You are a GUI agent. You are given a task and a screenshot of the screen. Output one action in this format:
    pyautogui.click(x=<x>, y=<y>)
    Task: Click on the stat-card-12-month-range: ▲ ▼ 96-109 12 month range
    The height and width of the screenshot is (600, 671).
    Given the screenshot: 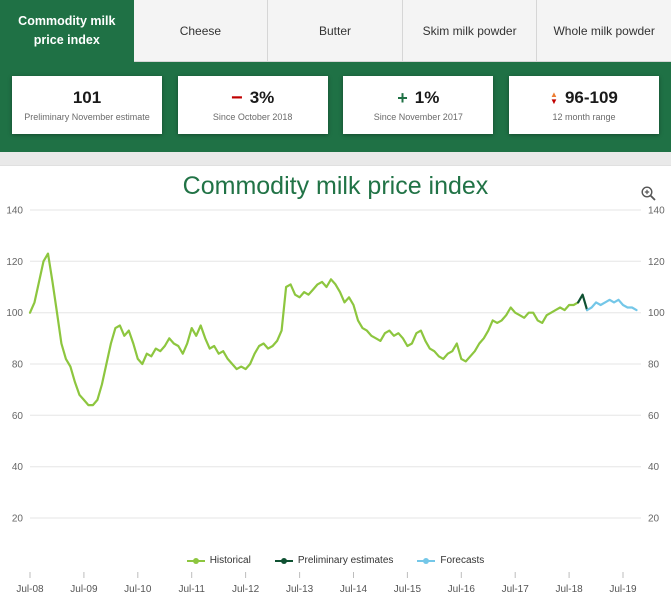 What is the action you would take?
    pyautogui.click(x=583, y=105)
    